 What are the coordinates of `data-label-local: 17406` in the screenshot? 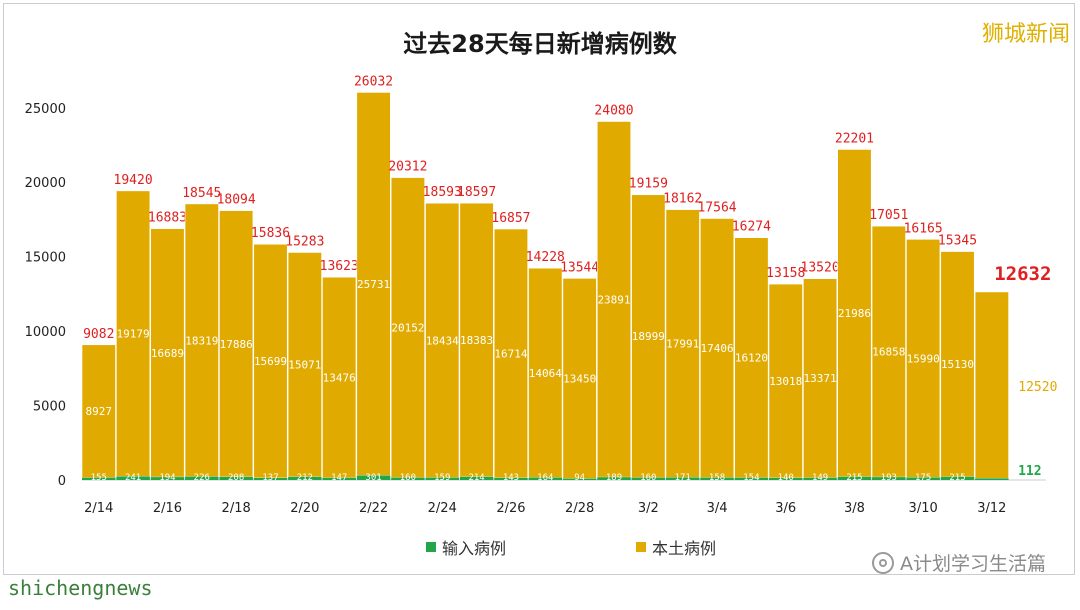 It's located at (716, 348).